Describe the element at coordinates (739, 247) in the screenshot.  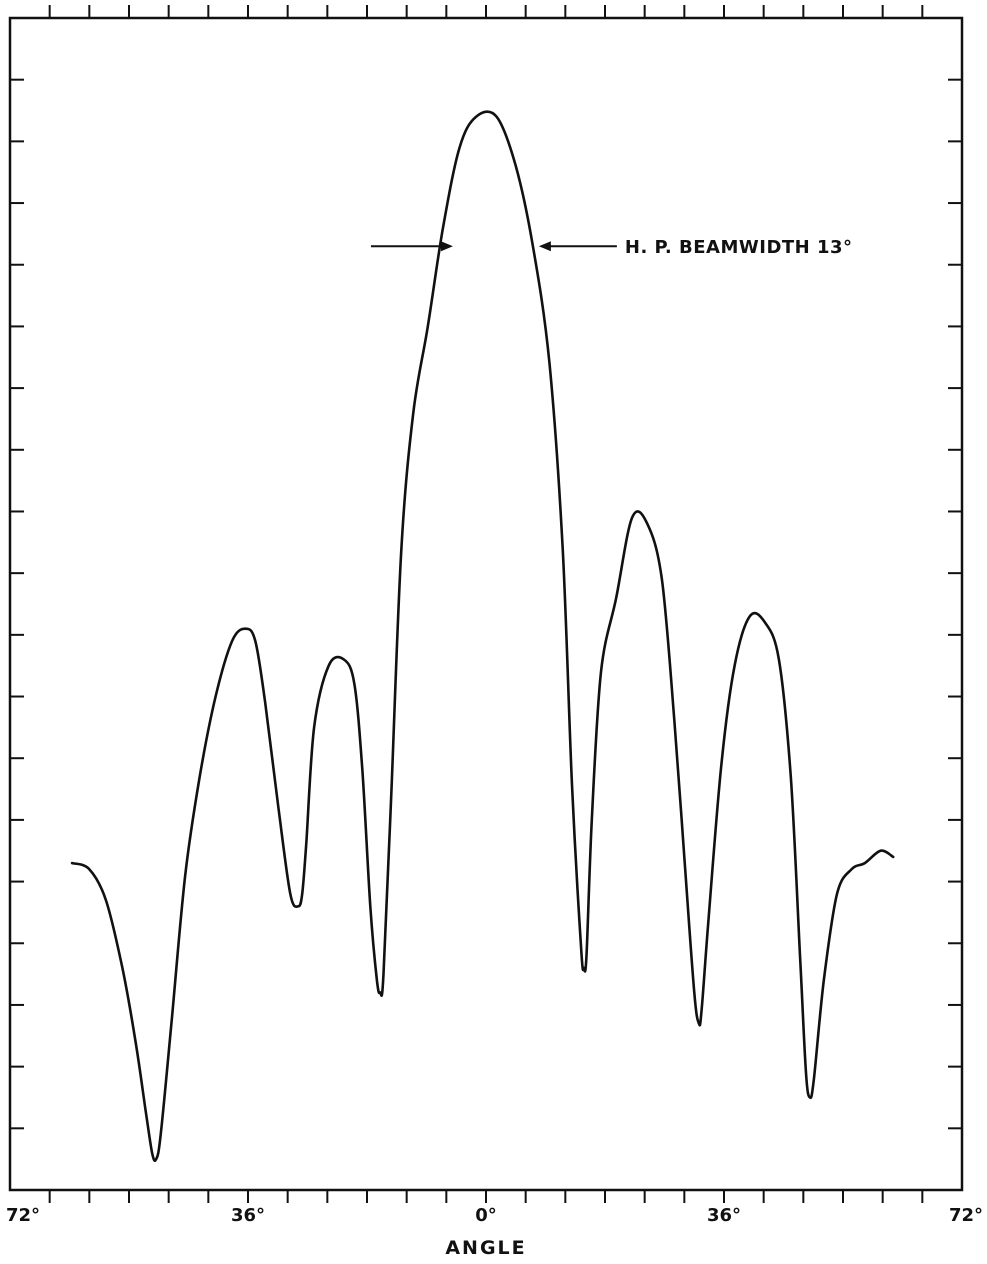
I see `beamwidth-label: H. P. BEAMWIDTH 13°` at that location.